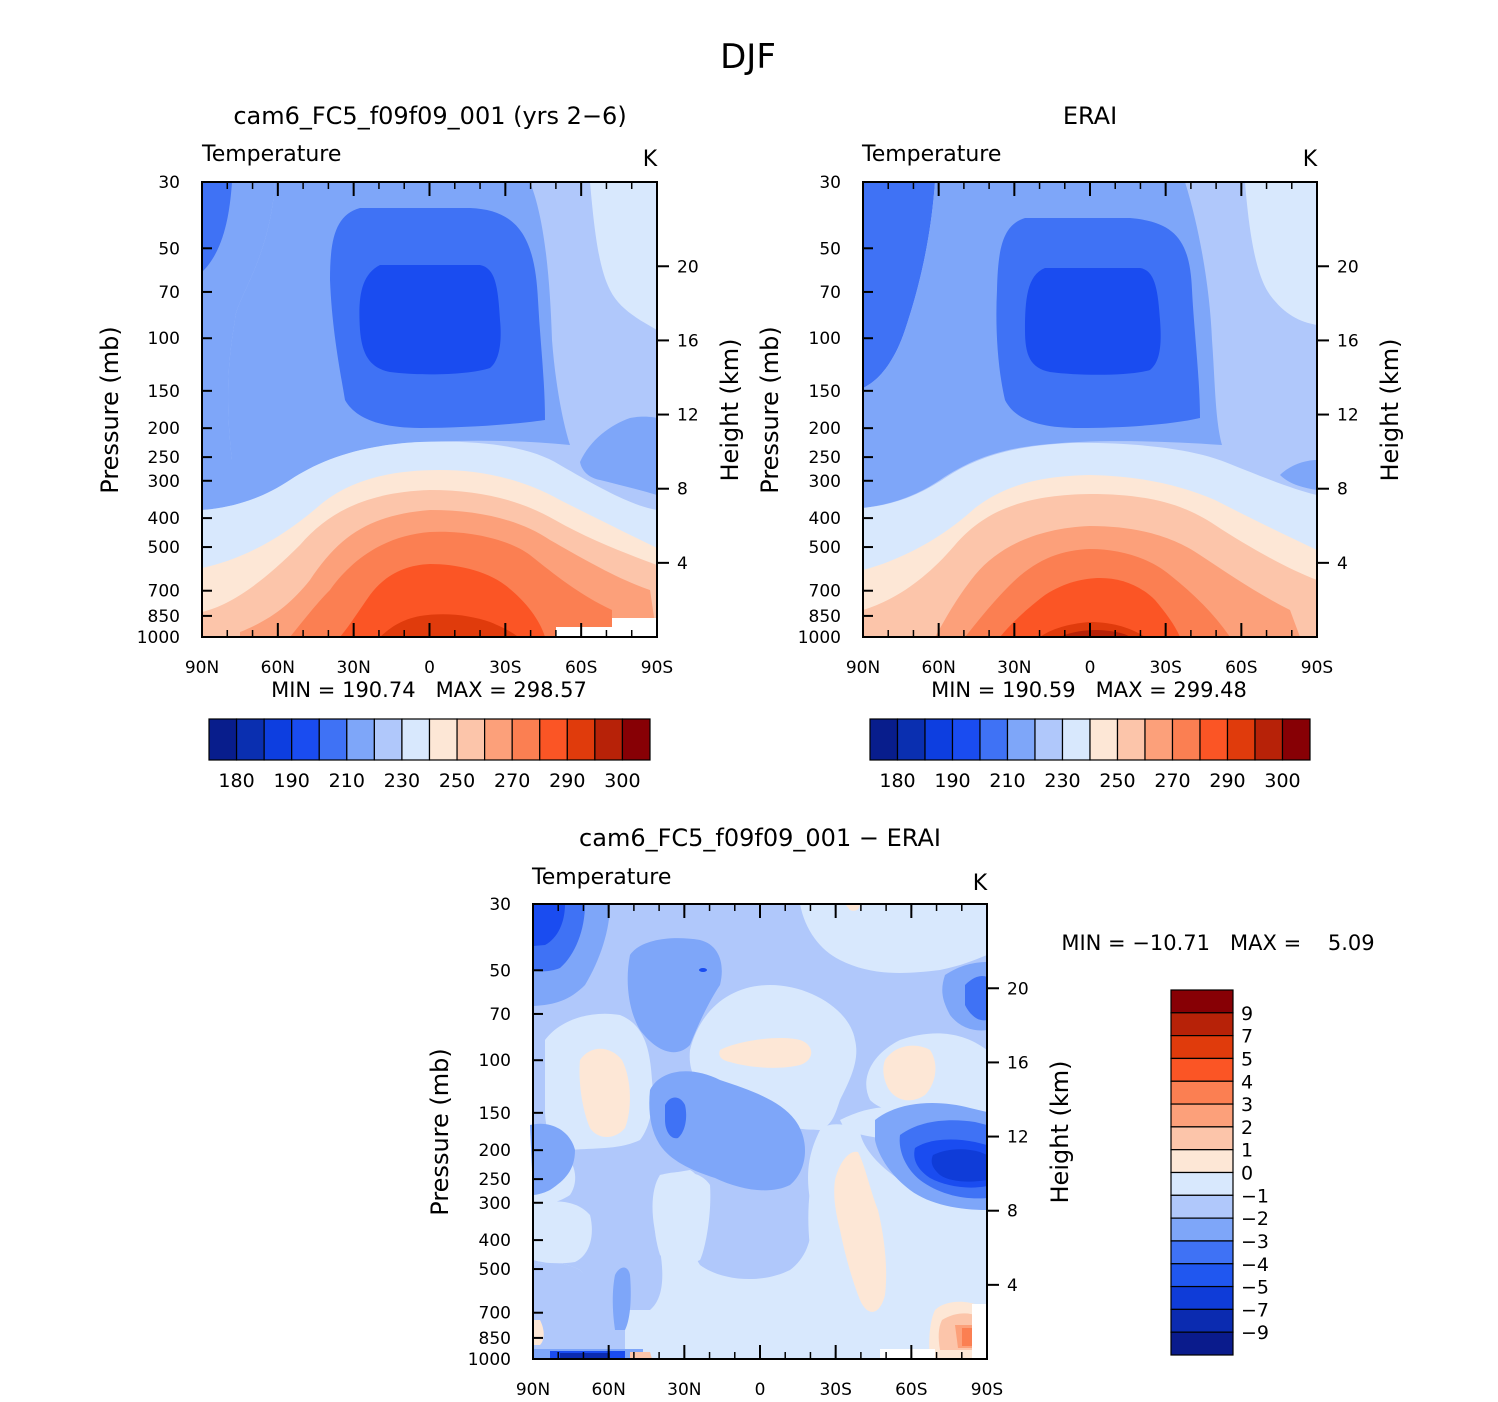 Image resolution: width=1498 pixels, height=1402 pixels. I want to click on y-tick-label: 700, so click(825, 592).